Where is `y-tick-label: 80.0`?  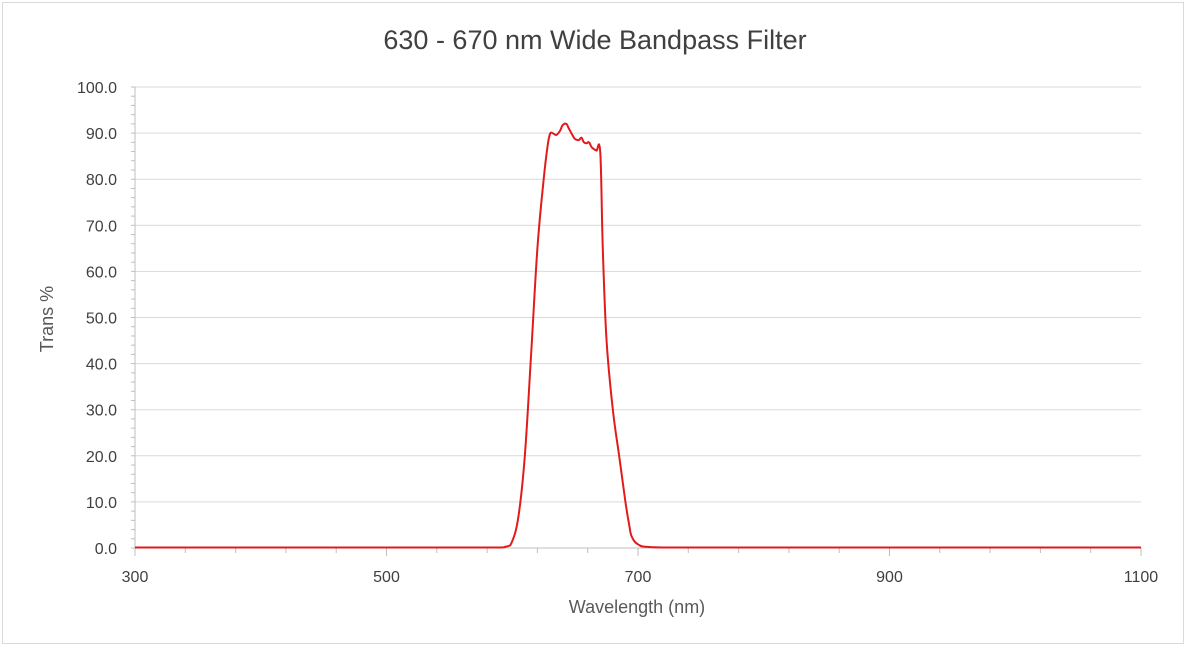
y-tick-label: 80.0 is located at coordinates (101, 180).